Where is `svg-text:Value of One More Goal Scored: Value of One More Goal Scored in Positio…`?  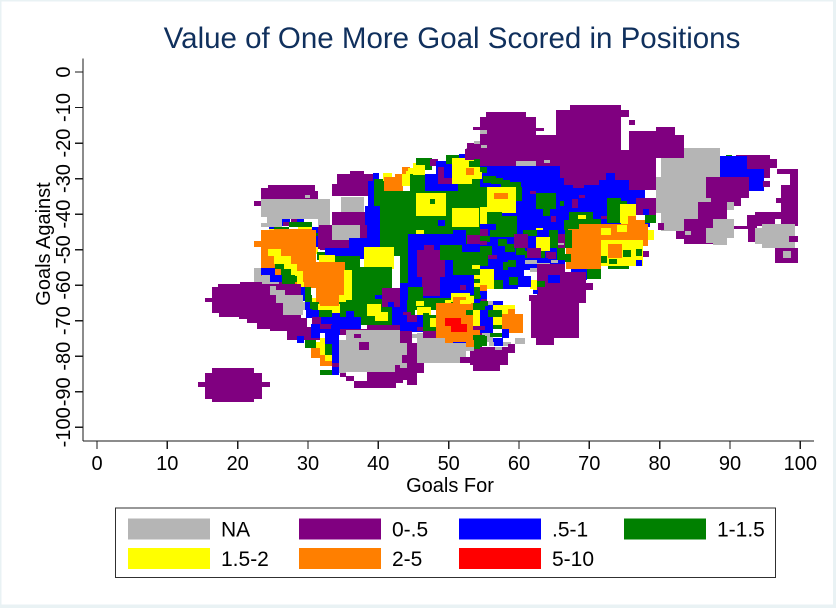 svg-text:Value of One More Goal Scored: Value of One More Goal Scored in Positio… is located at coordinates (452, 38).